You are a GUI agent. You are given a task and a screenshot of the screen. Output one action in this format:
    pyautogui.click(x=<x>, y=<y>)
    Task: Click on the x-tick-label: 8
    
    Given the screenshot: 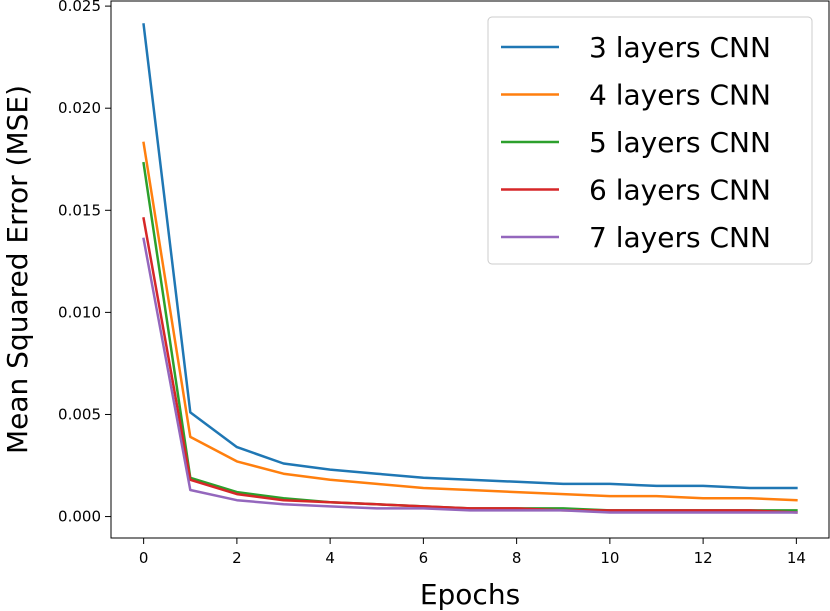 What is the action you would take?
    pyautogui.click(x=517, y=558)
    